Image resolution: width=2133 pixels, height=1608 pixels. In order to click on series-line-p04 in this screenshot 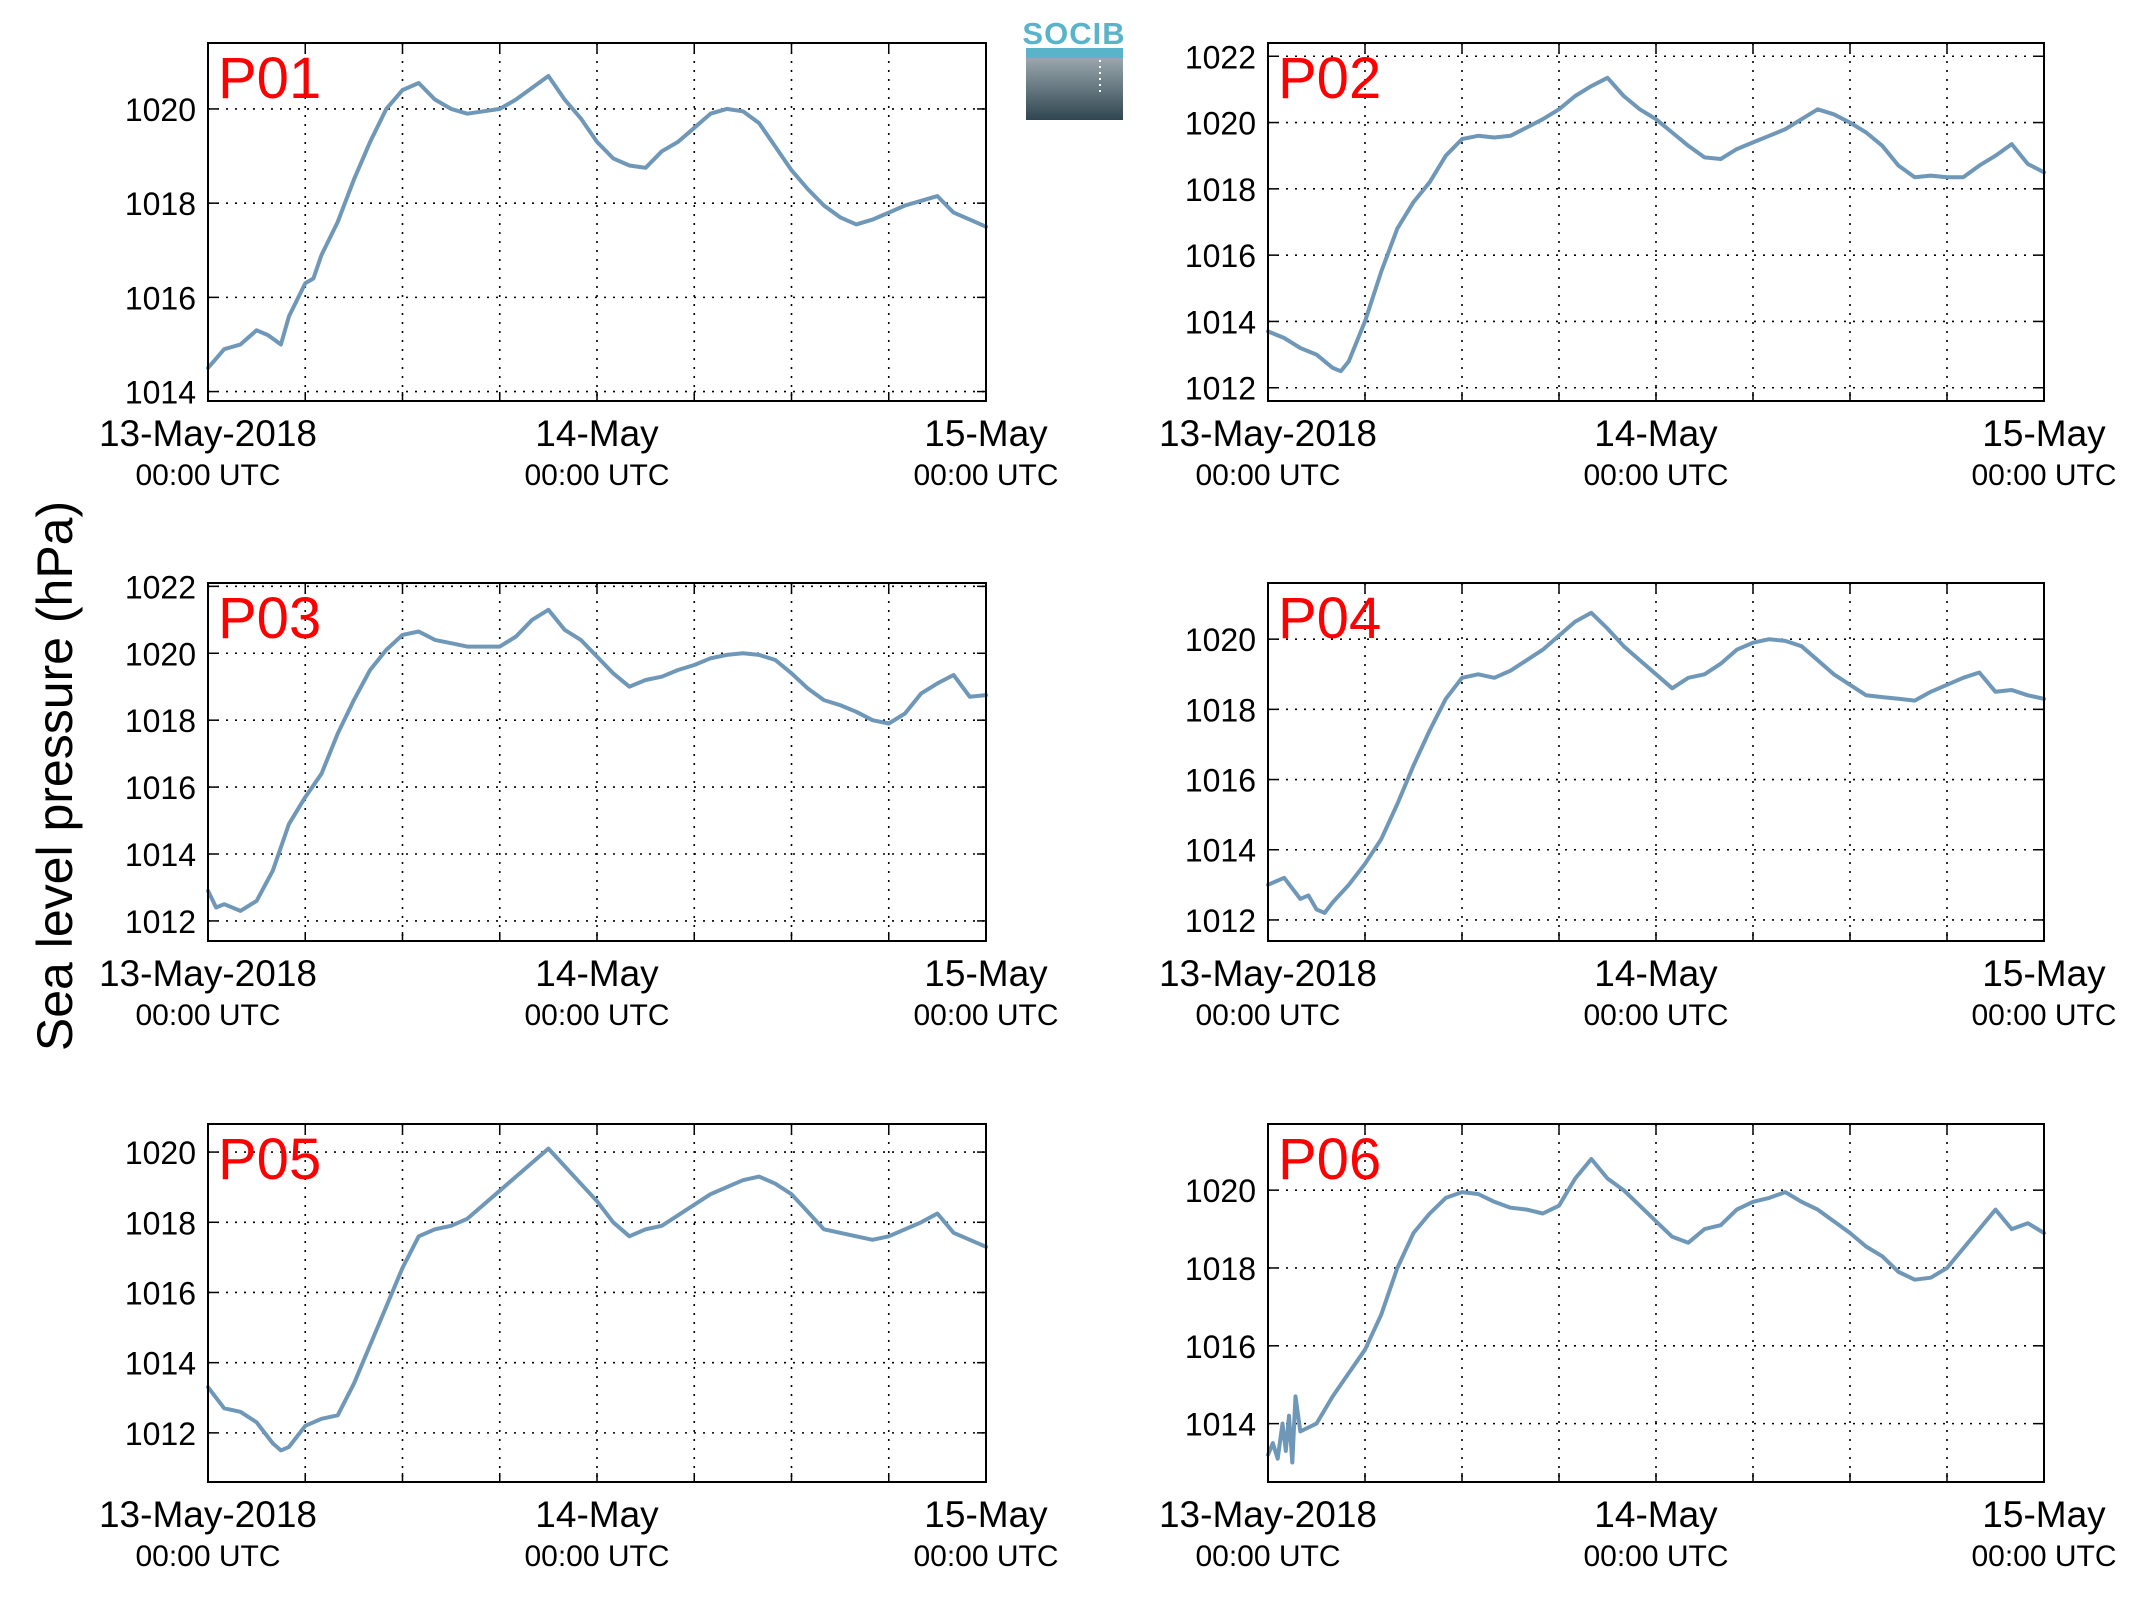, I will do `click(1656, 762)`.